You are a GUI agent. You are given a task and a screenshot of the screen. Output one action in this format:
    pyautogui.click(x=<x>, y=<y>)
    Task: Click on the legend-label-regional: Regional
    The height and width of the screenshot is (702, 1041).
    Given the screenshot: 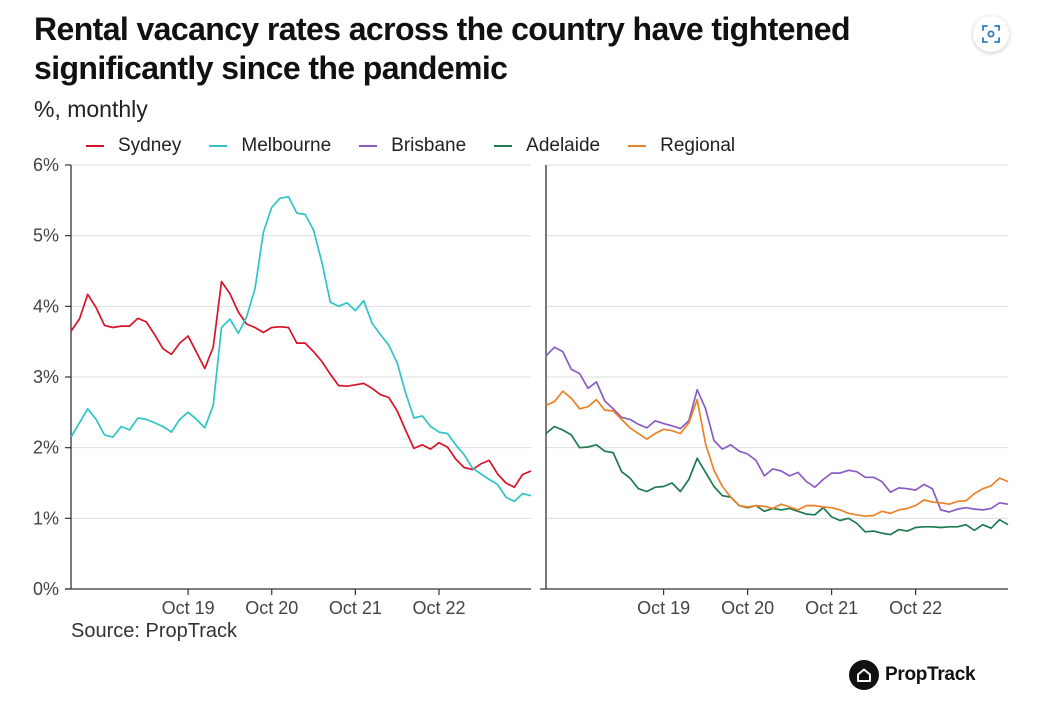 What is the action you would take?
    pyautogui.click(x=698, y=145)
    